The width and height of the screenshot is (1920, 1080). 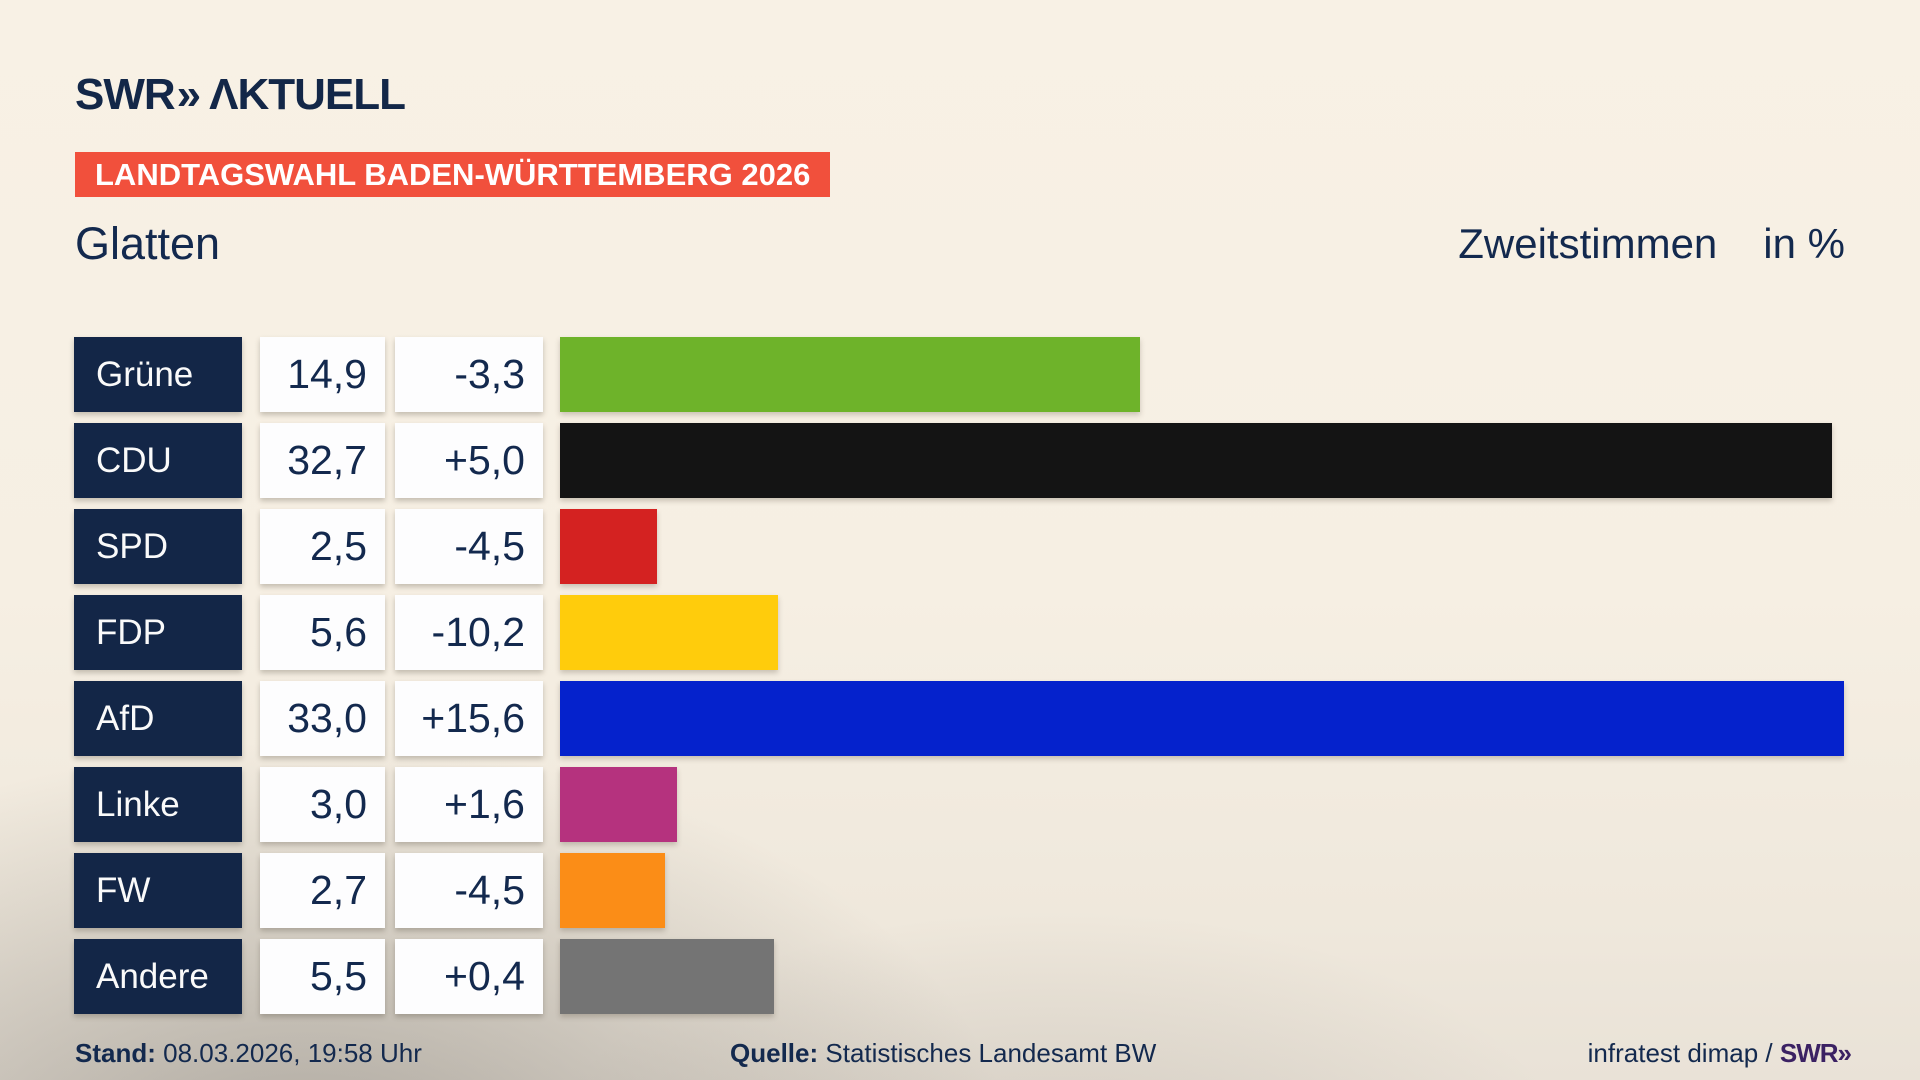 I want to click on source-note: Quelle: Statistisches Landesamt BW, so click(x=943, y=1053).